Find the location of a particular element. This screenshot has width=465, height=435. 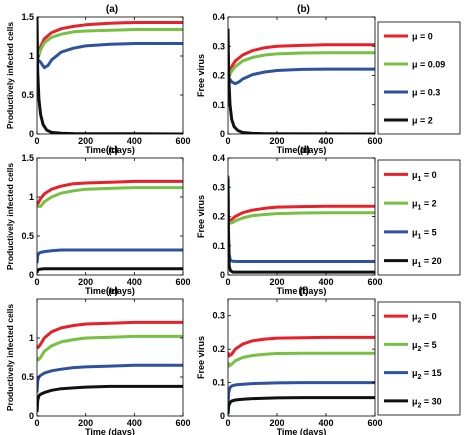

y-axis-label: Productively infected cells is located at coordinates (10, 76).